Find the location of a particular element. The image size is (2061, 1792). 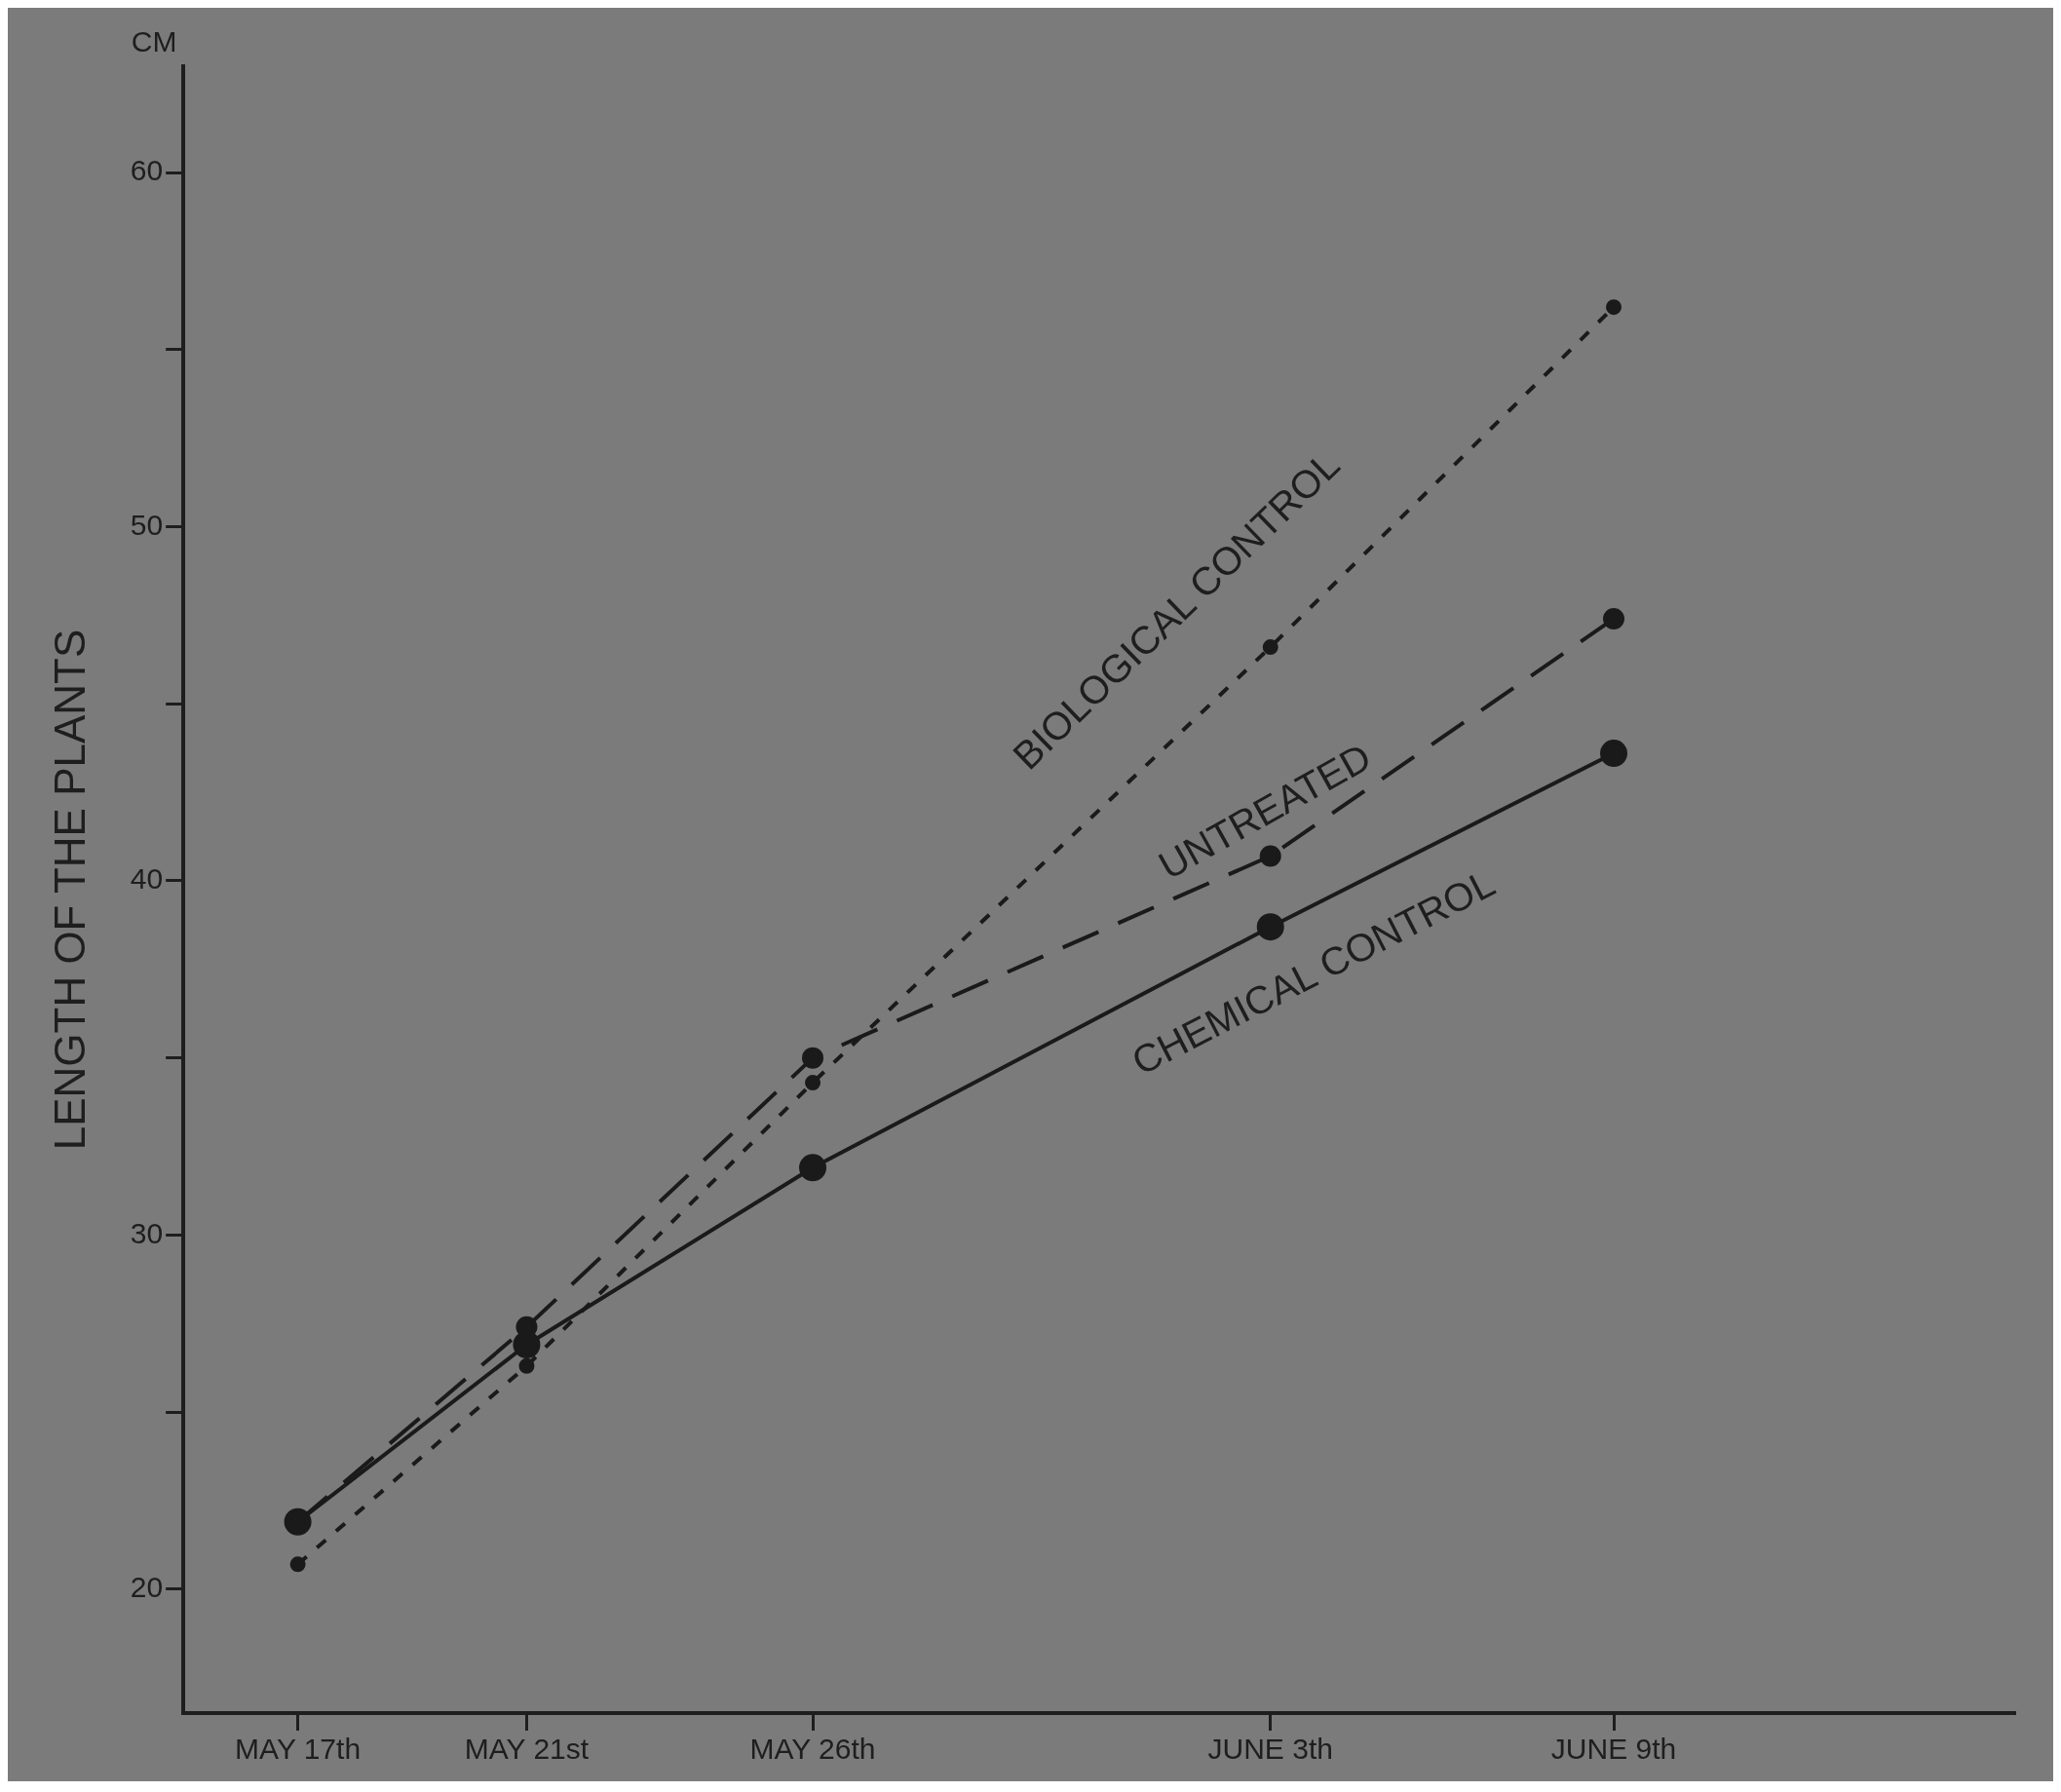

x-tick-label: JUNE 3th is located at coordinates (1270, 1750).